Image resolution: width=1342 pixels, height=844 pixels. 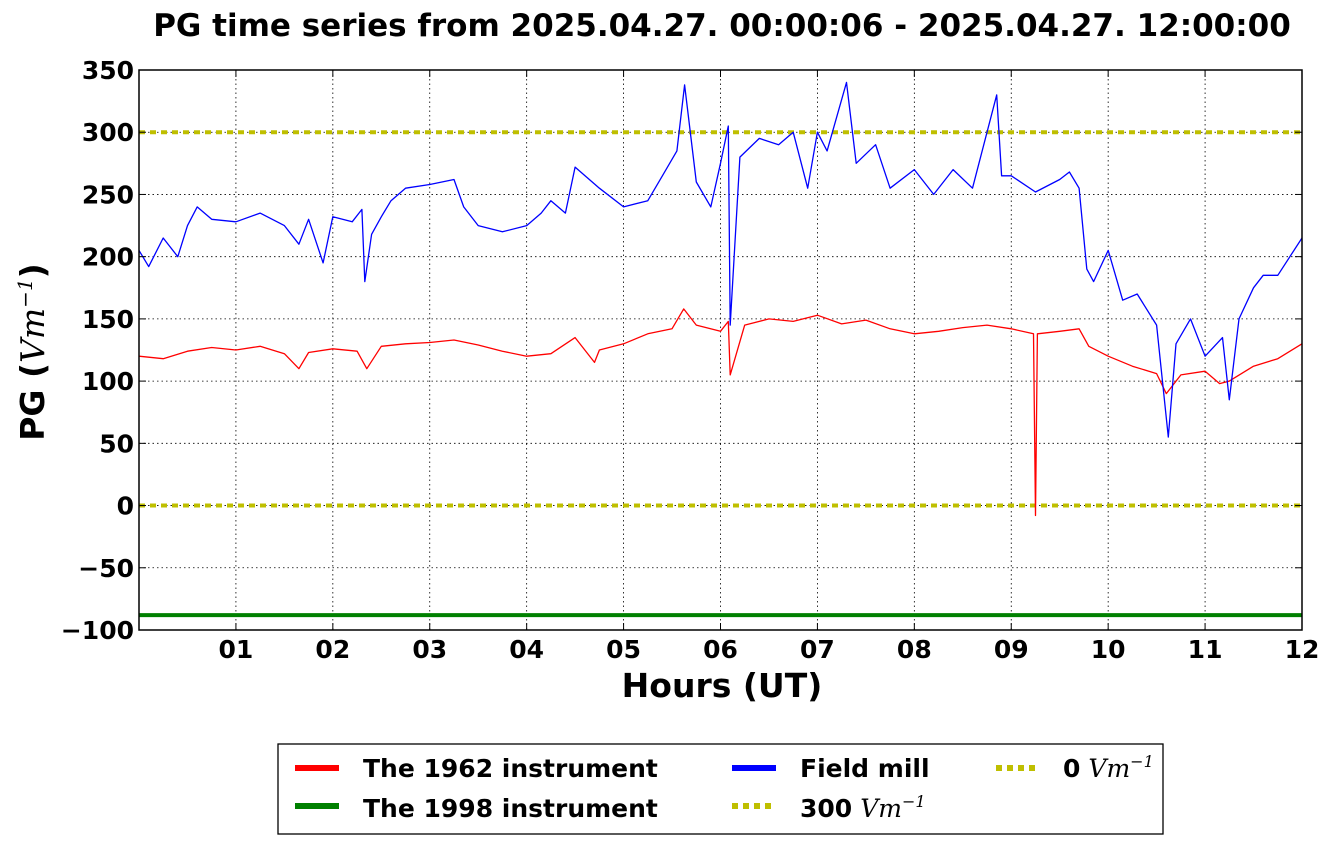 What do you see at coordinates (914, 801) in the screenshot?
I see `legend-300-unit-exp: −1` at bounding box center [914, 801].